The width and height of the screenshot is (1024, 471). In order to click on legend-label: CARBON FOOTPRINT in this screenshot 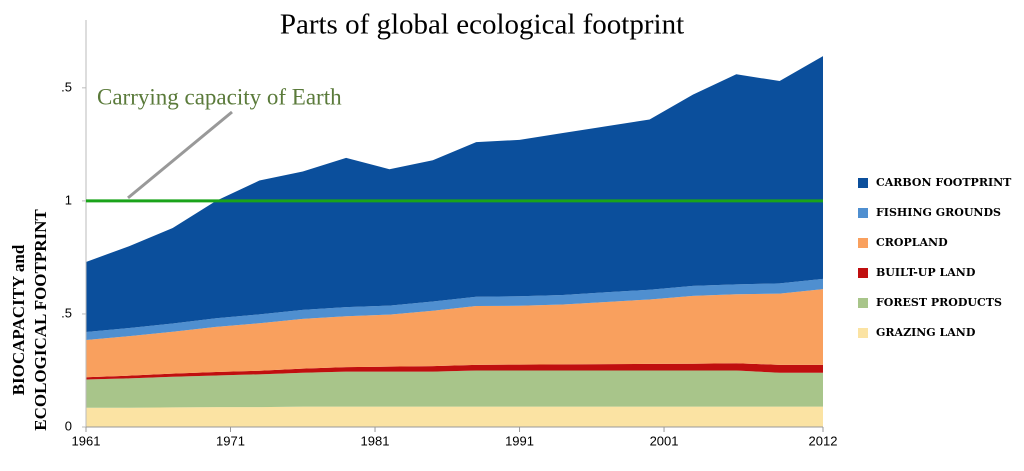, I will do `click(944, 182)`.